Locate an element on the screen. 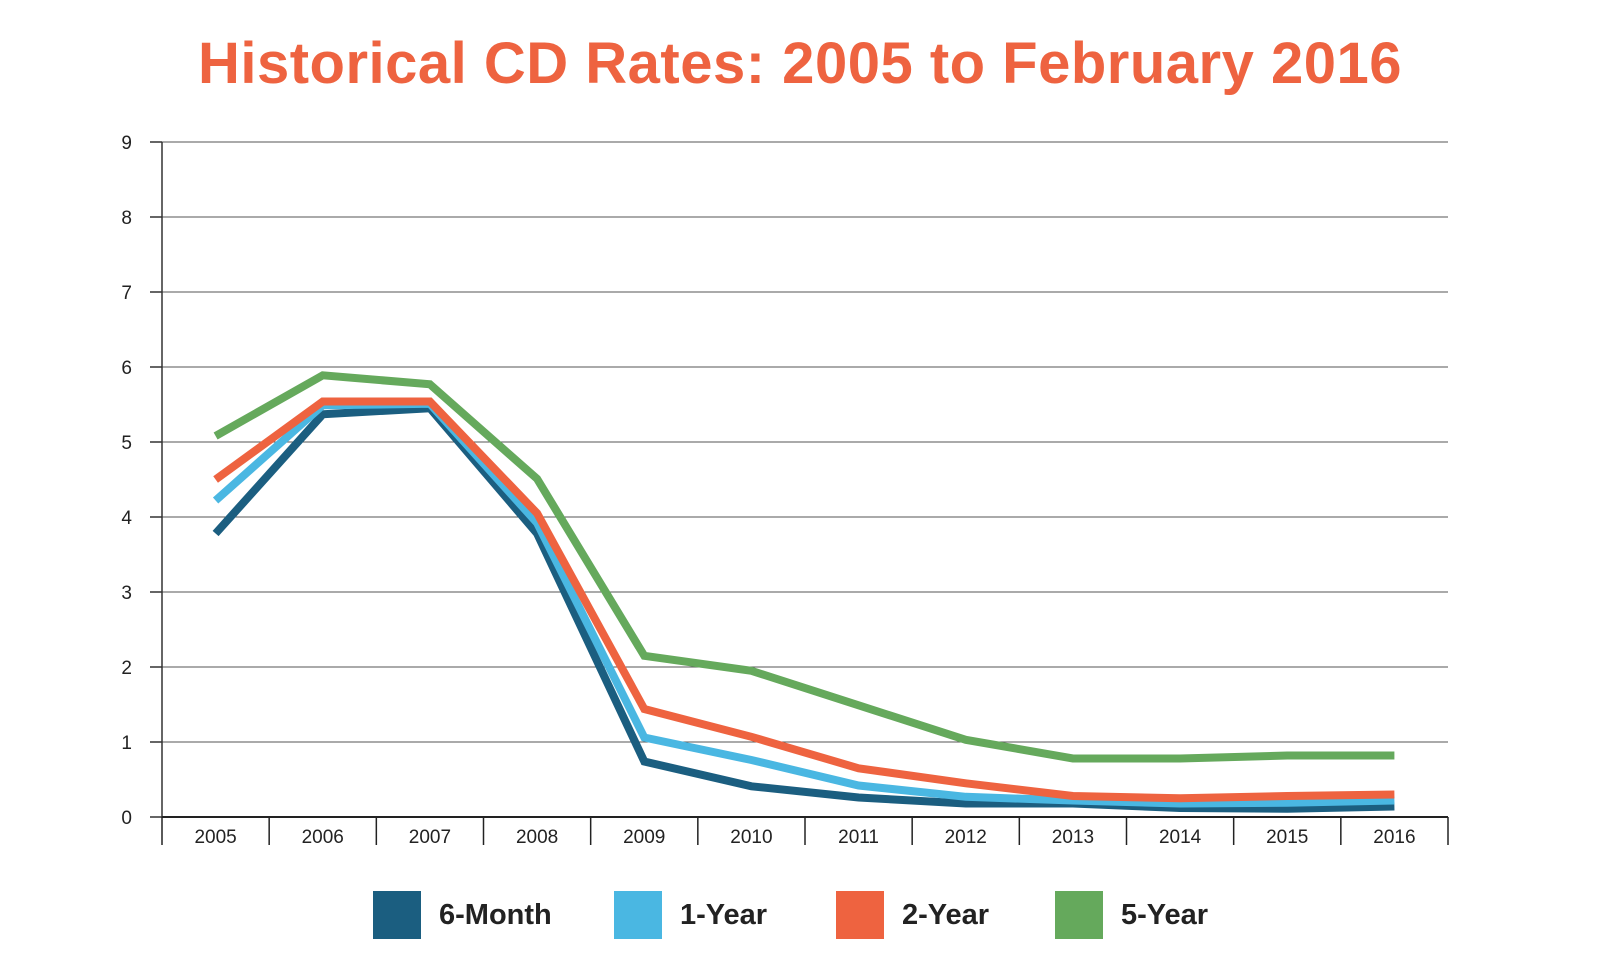 The width and height of the screenshot is (1600, 960). y-tick-label: 4 is located at coordinates (126, 518).